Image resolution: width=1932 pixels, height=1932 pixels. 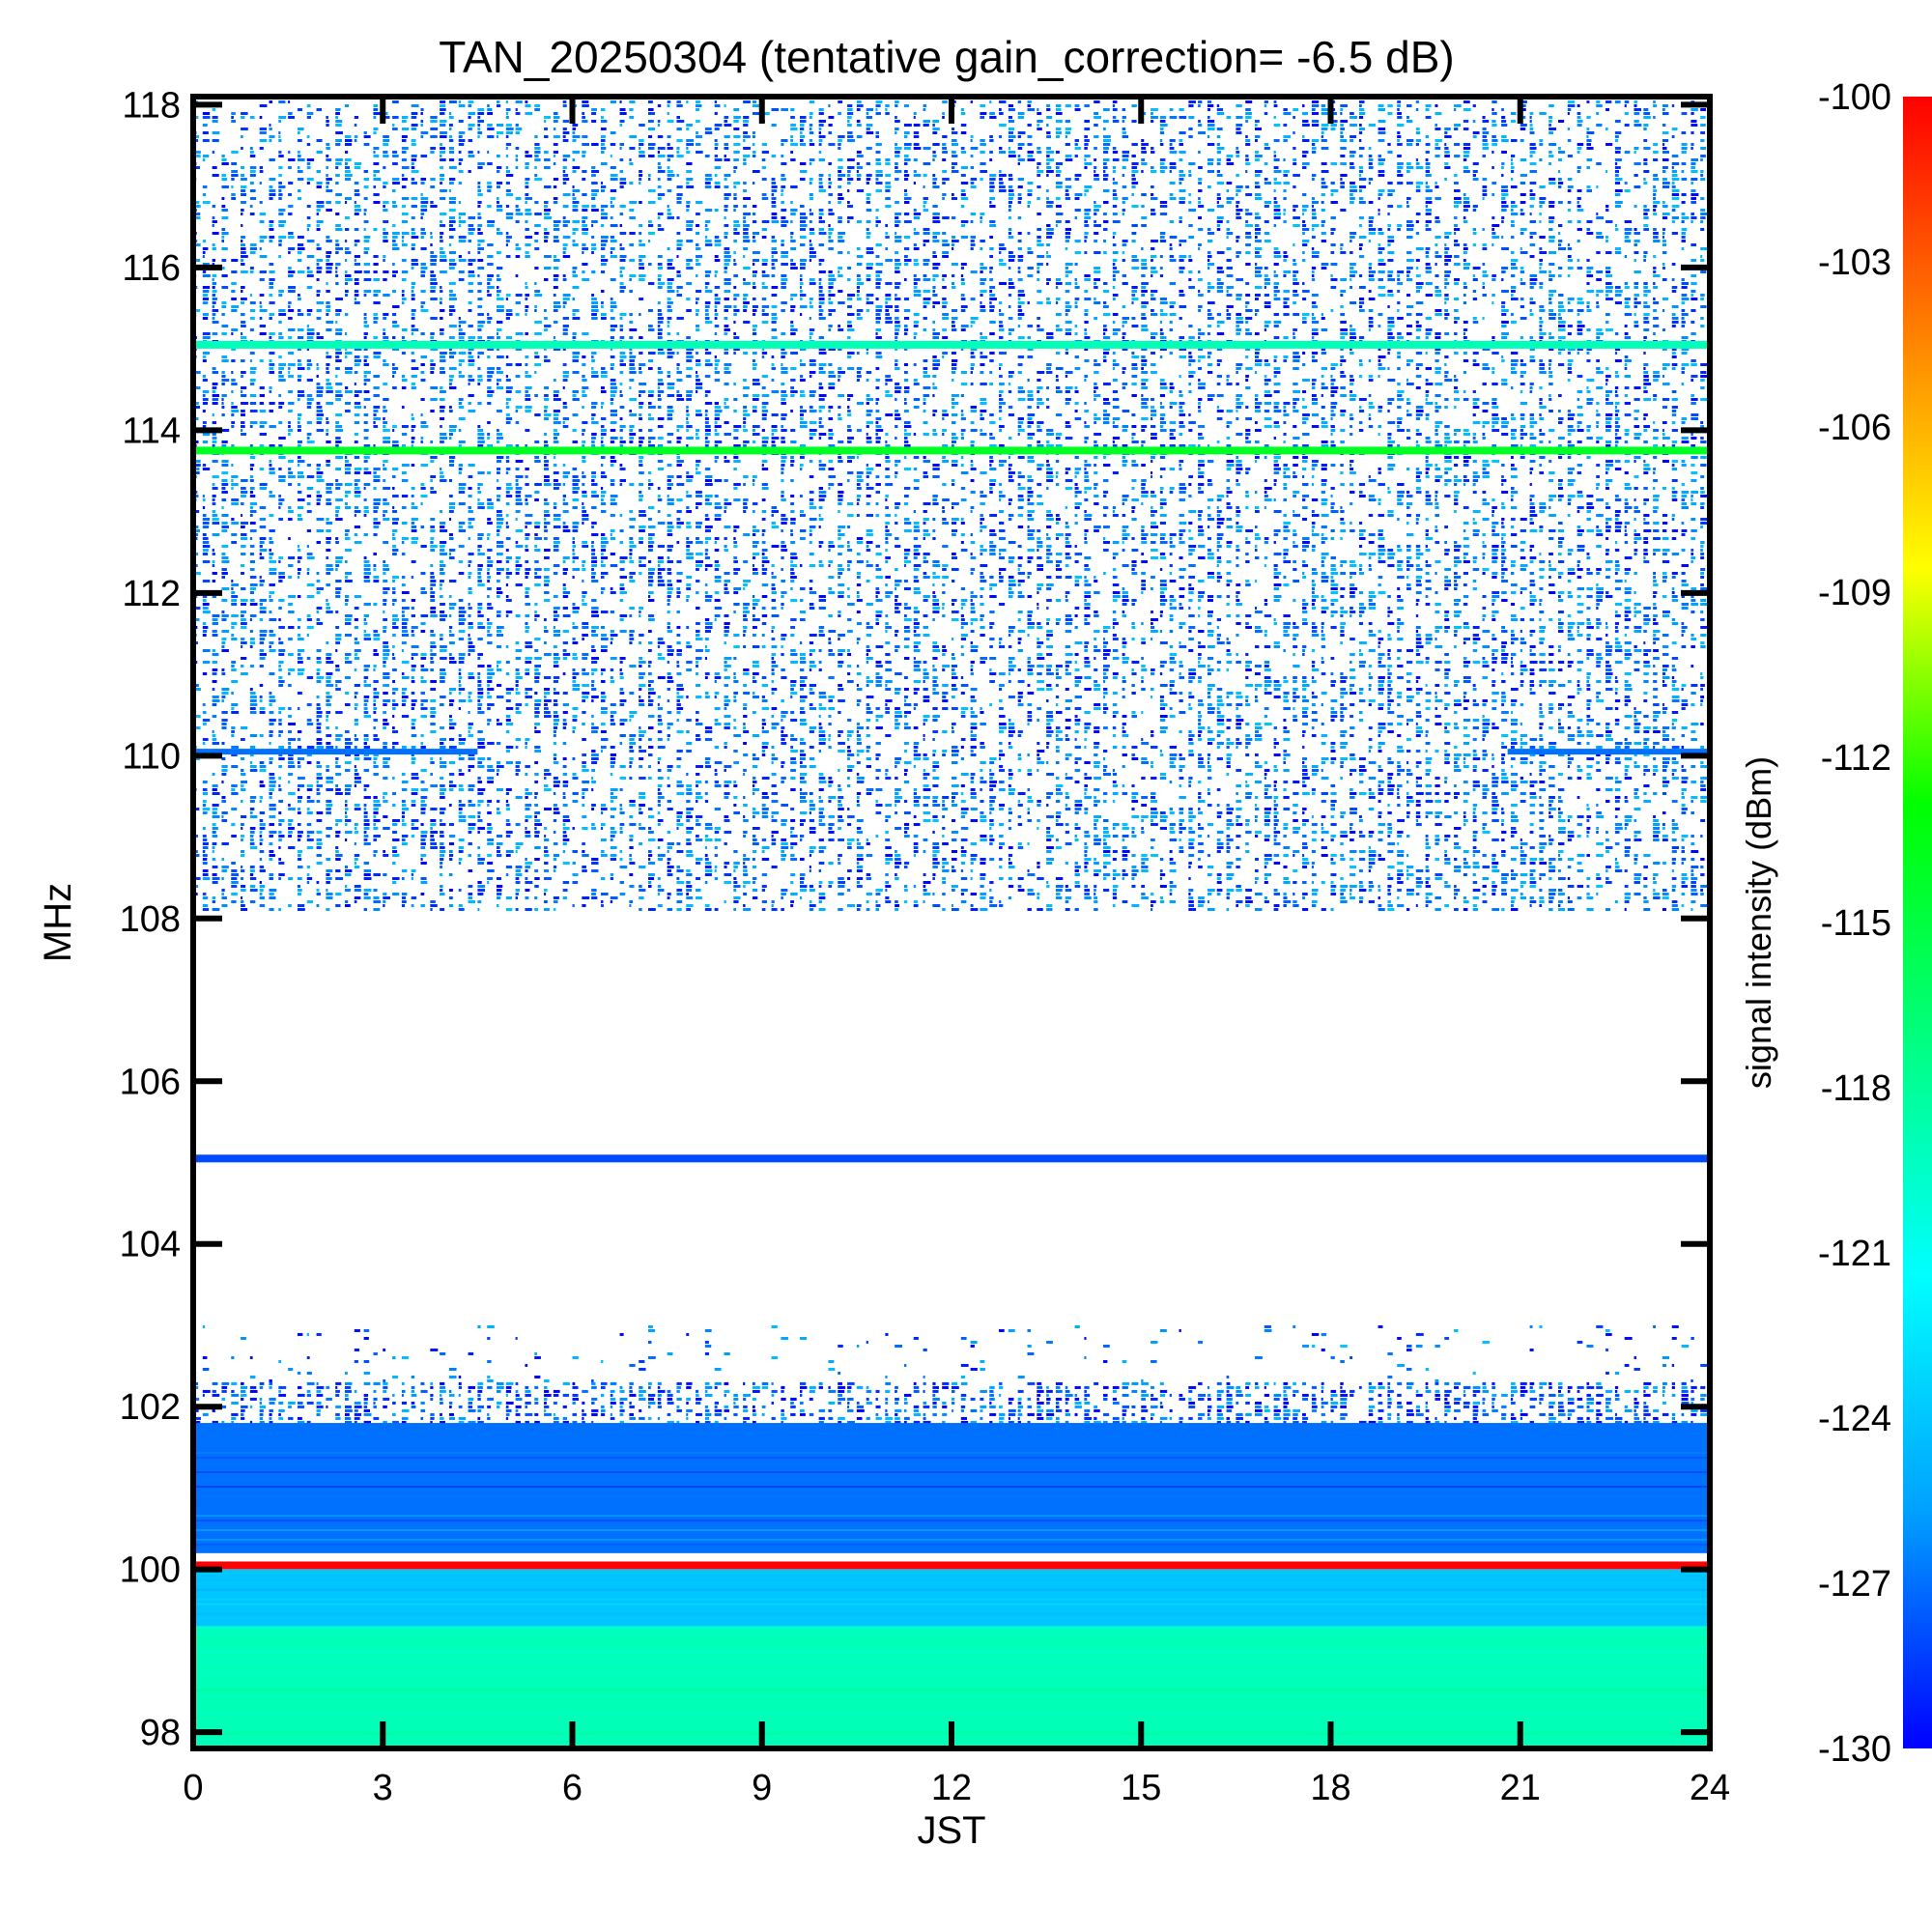 I want to click on colorbar-tick-label: -109, so click(x=1854, y=593).